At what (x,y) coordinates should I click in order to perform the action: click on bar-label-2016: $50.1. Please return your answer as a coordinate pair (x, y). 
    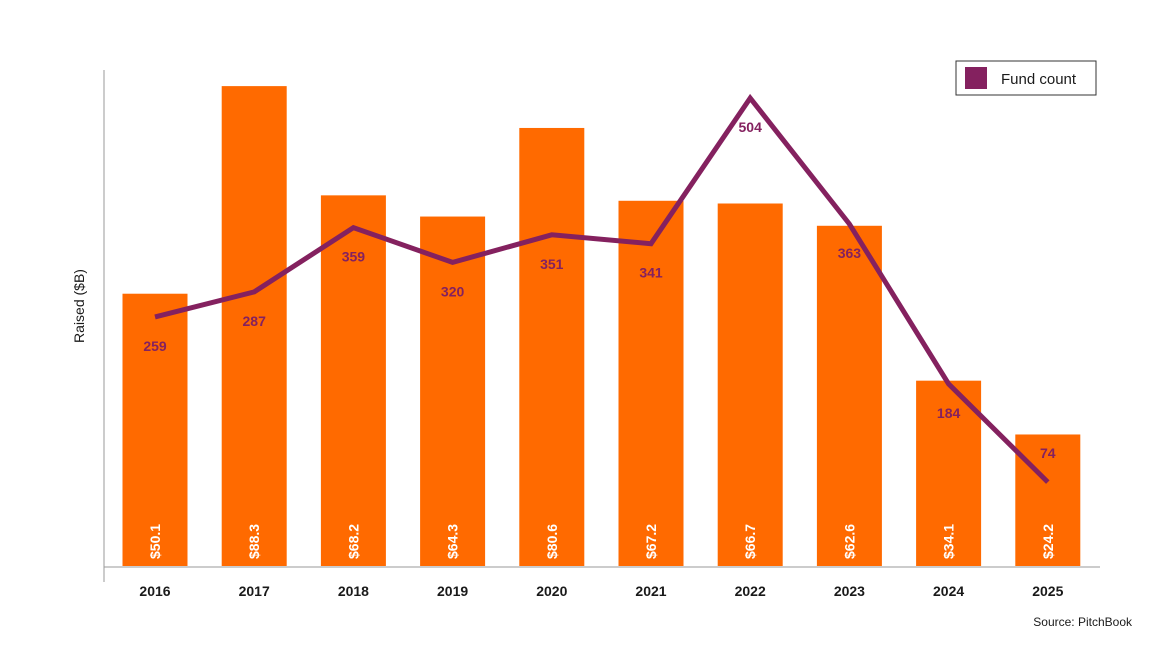
    Looking at the image, I should click on (155, 541).